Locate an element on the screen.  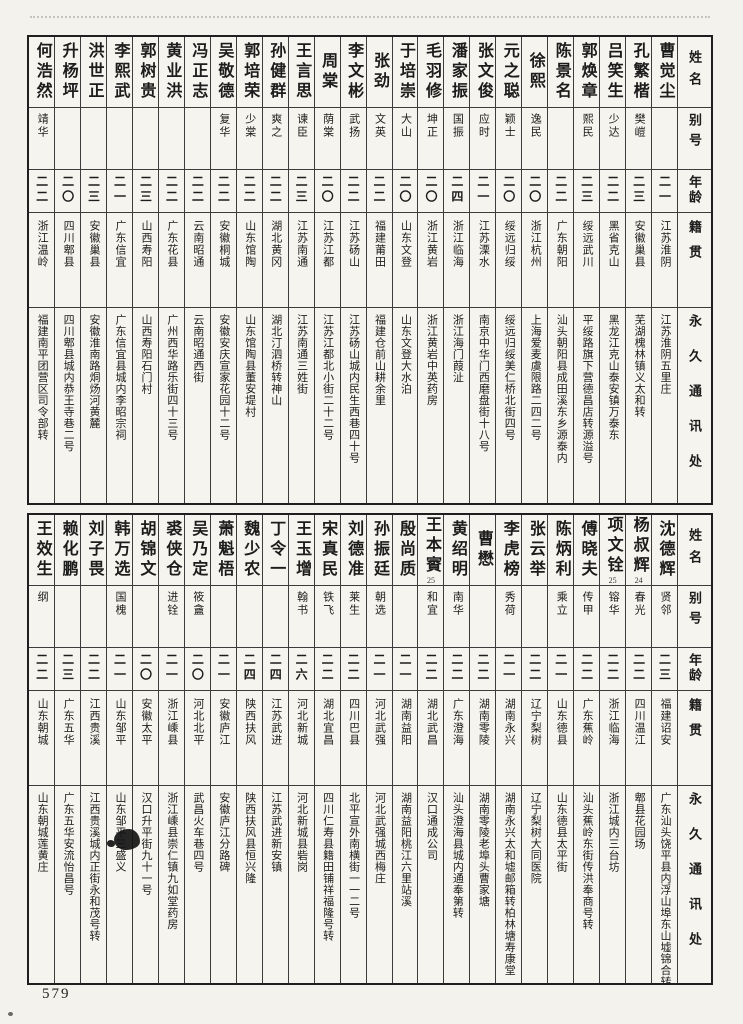
person-origin: 山西寿阳 is located at coordinates (145, 244).